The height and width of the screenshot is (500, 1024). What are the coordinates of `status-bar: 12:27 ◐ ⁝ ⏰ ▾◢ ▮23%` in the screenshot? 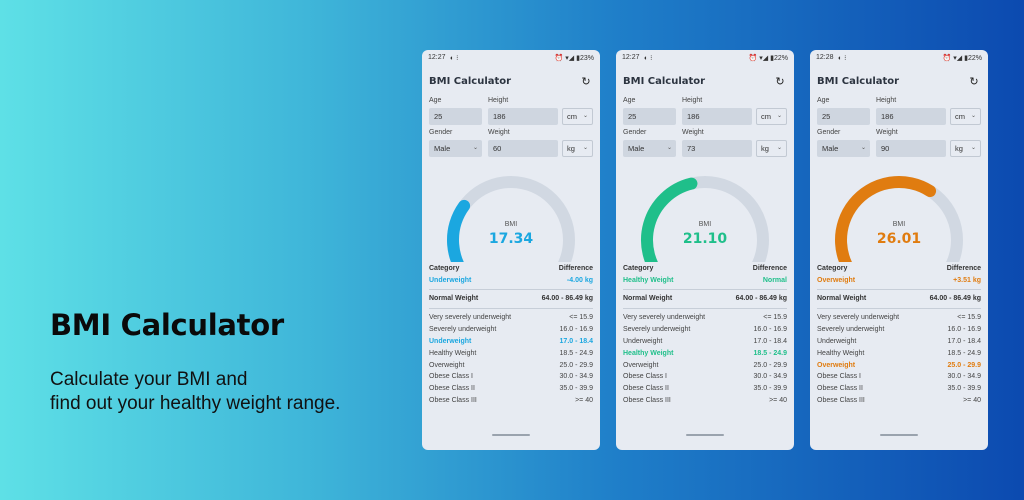 It's located at (511, 59).